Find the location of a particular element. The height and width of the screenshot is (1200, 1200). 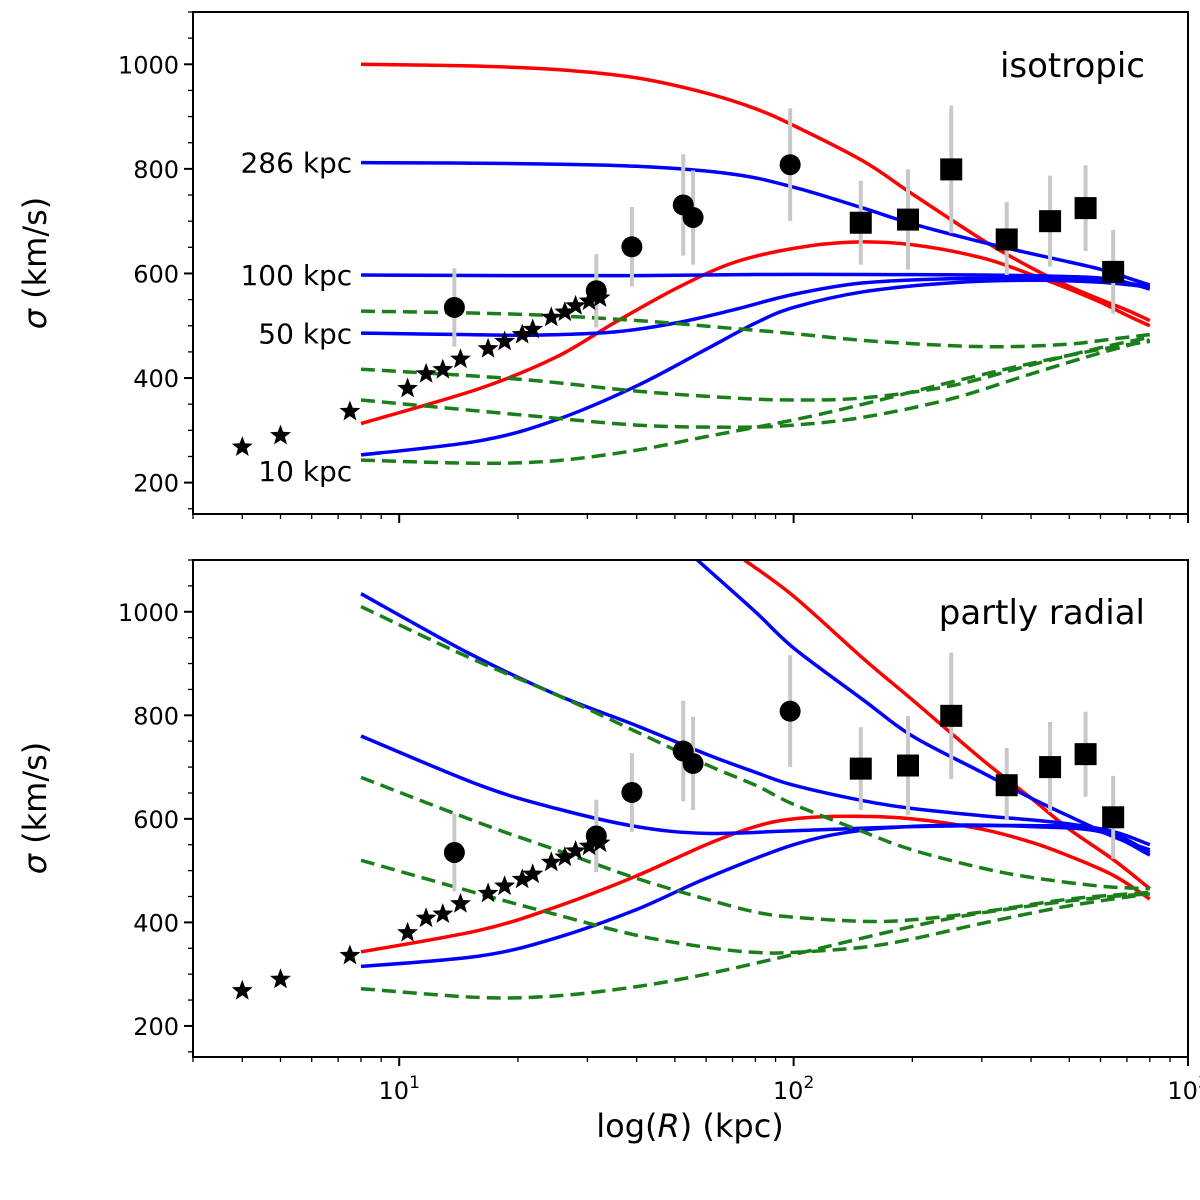

x-tick-label: 10¹ is located at coordinates (399, 1089).